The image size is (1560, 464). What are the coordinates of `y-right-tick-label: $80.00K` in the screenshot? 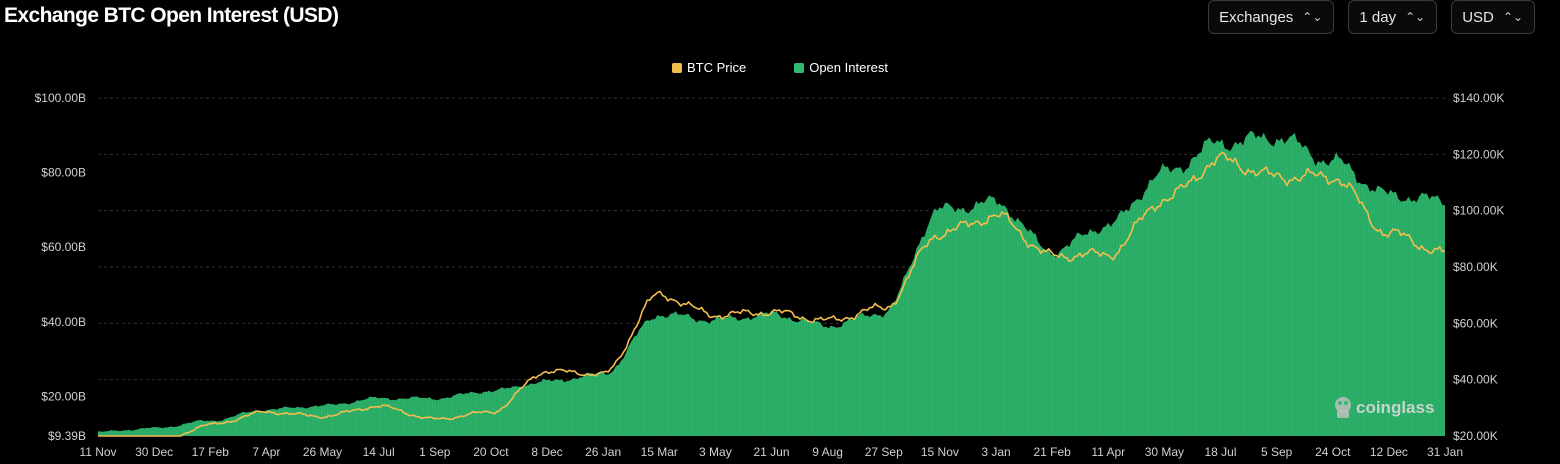 It's located at (1475, 267).